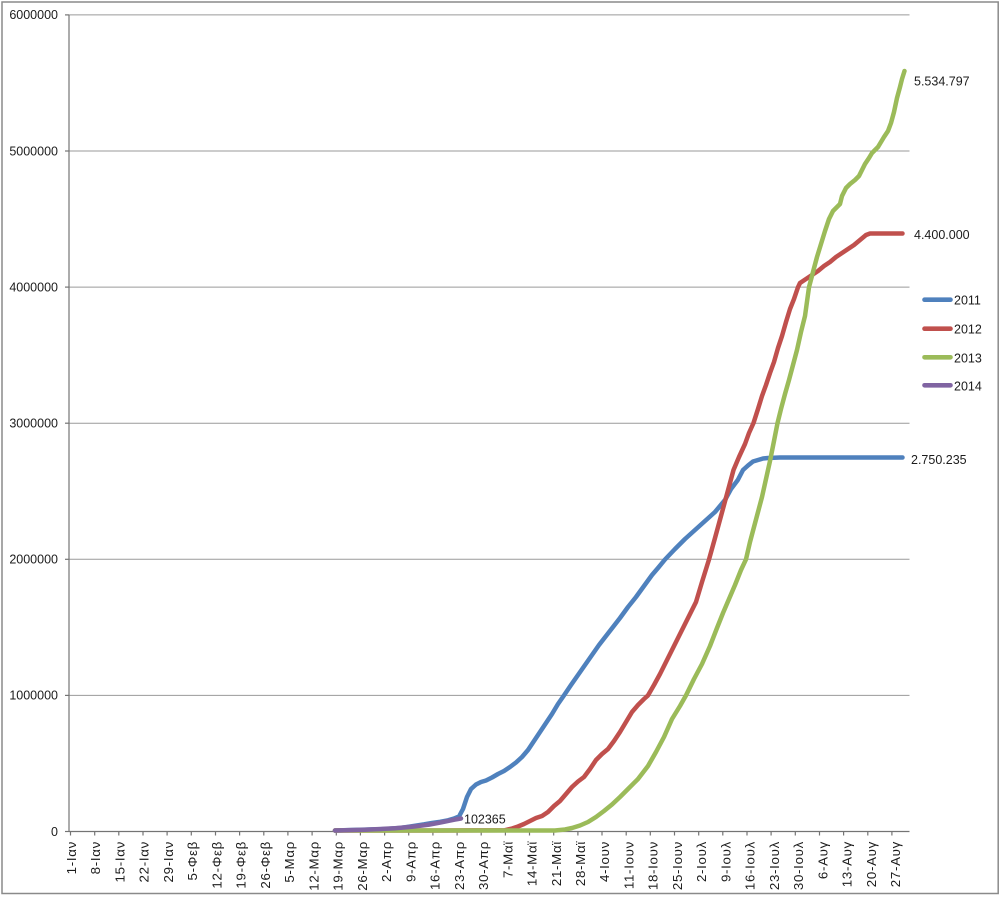  Describe the element at coordinates (653, 865) in the screenshot. I see `svg-text: 18-Ιουν` at that location.